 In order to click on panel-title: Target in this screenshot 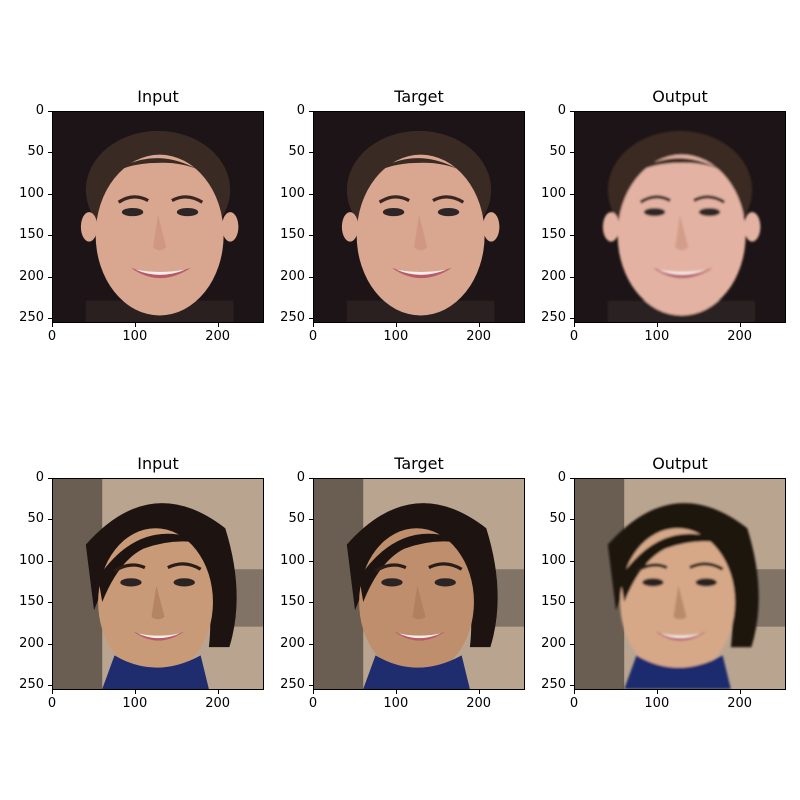, I will do `click(419, 96)`.